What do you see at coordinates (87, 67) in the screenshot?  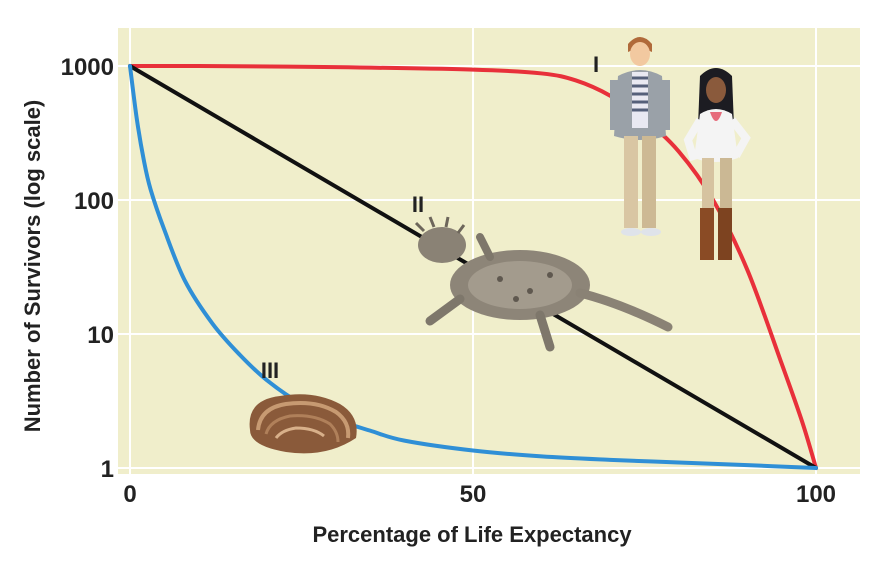 I see `y-tick-label: 1000` at bounding box center [87, 67].